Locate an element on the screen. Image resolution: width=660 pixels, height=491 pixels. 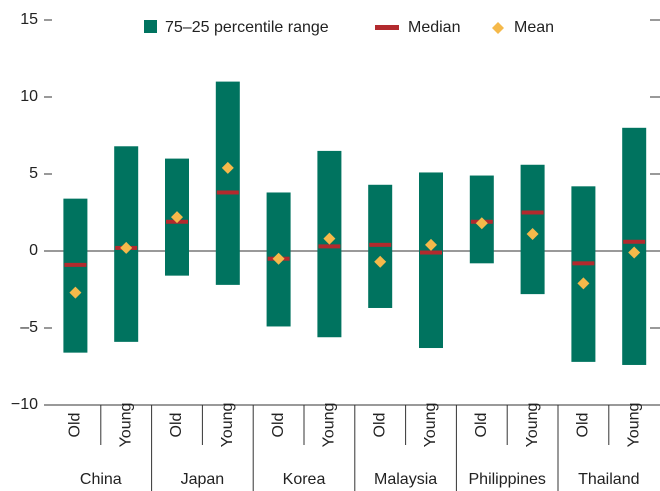
y-tick-label: –5 is located at coordinates (29, 327).